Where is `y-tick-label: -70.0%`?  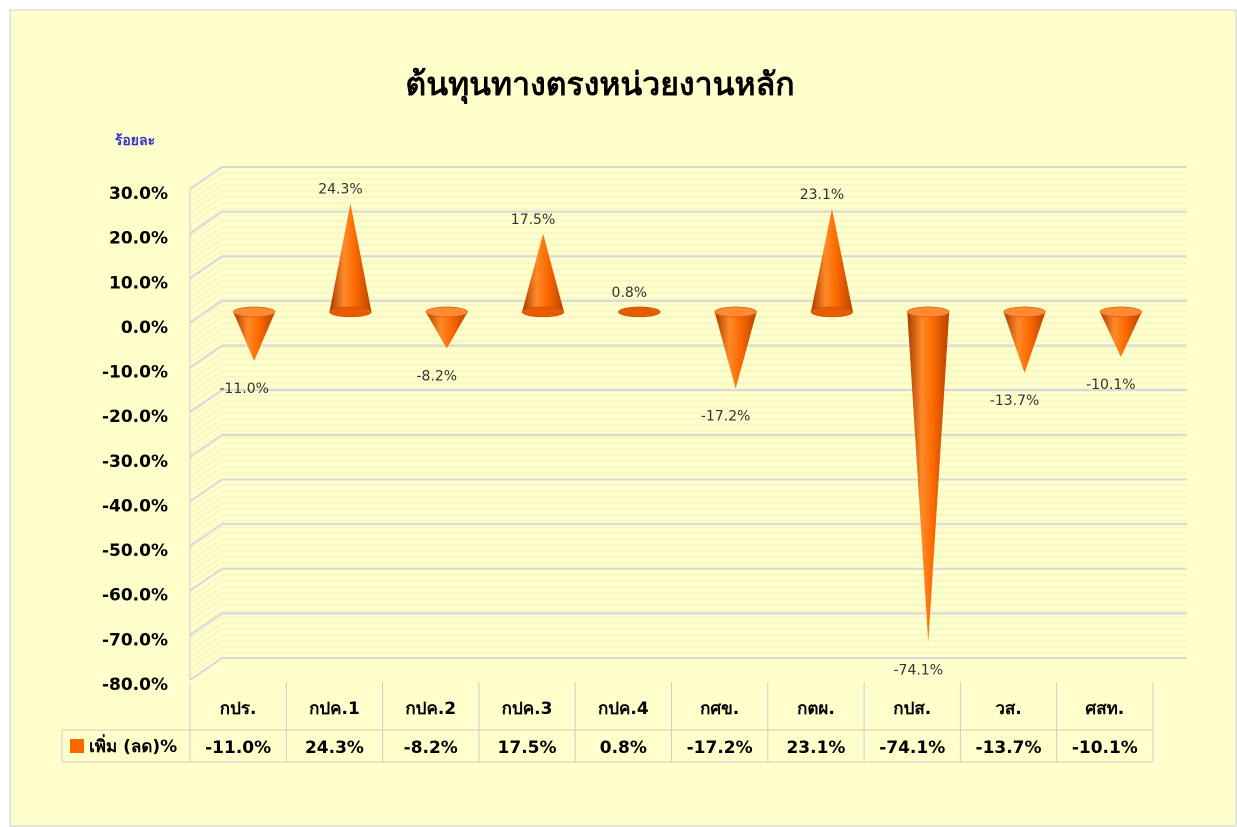 y-tick-label: -70.0% is located at coordinates (135, 640).